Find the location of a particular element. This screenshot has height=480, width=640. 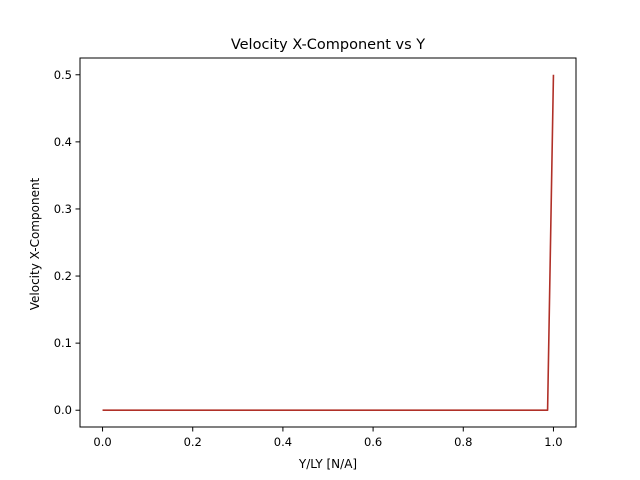

y-tick-label: 0.2 is located at coordinates (63, 276).